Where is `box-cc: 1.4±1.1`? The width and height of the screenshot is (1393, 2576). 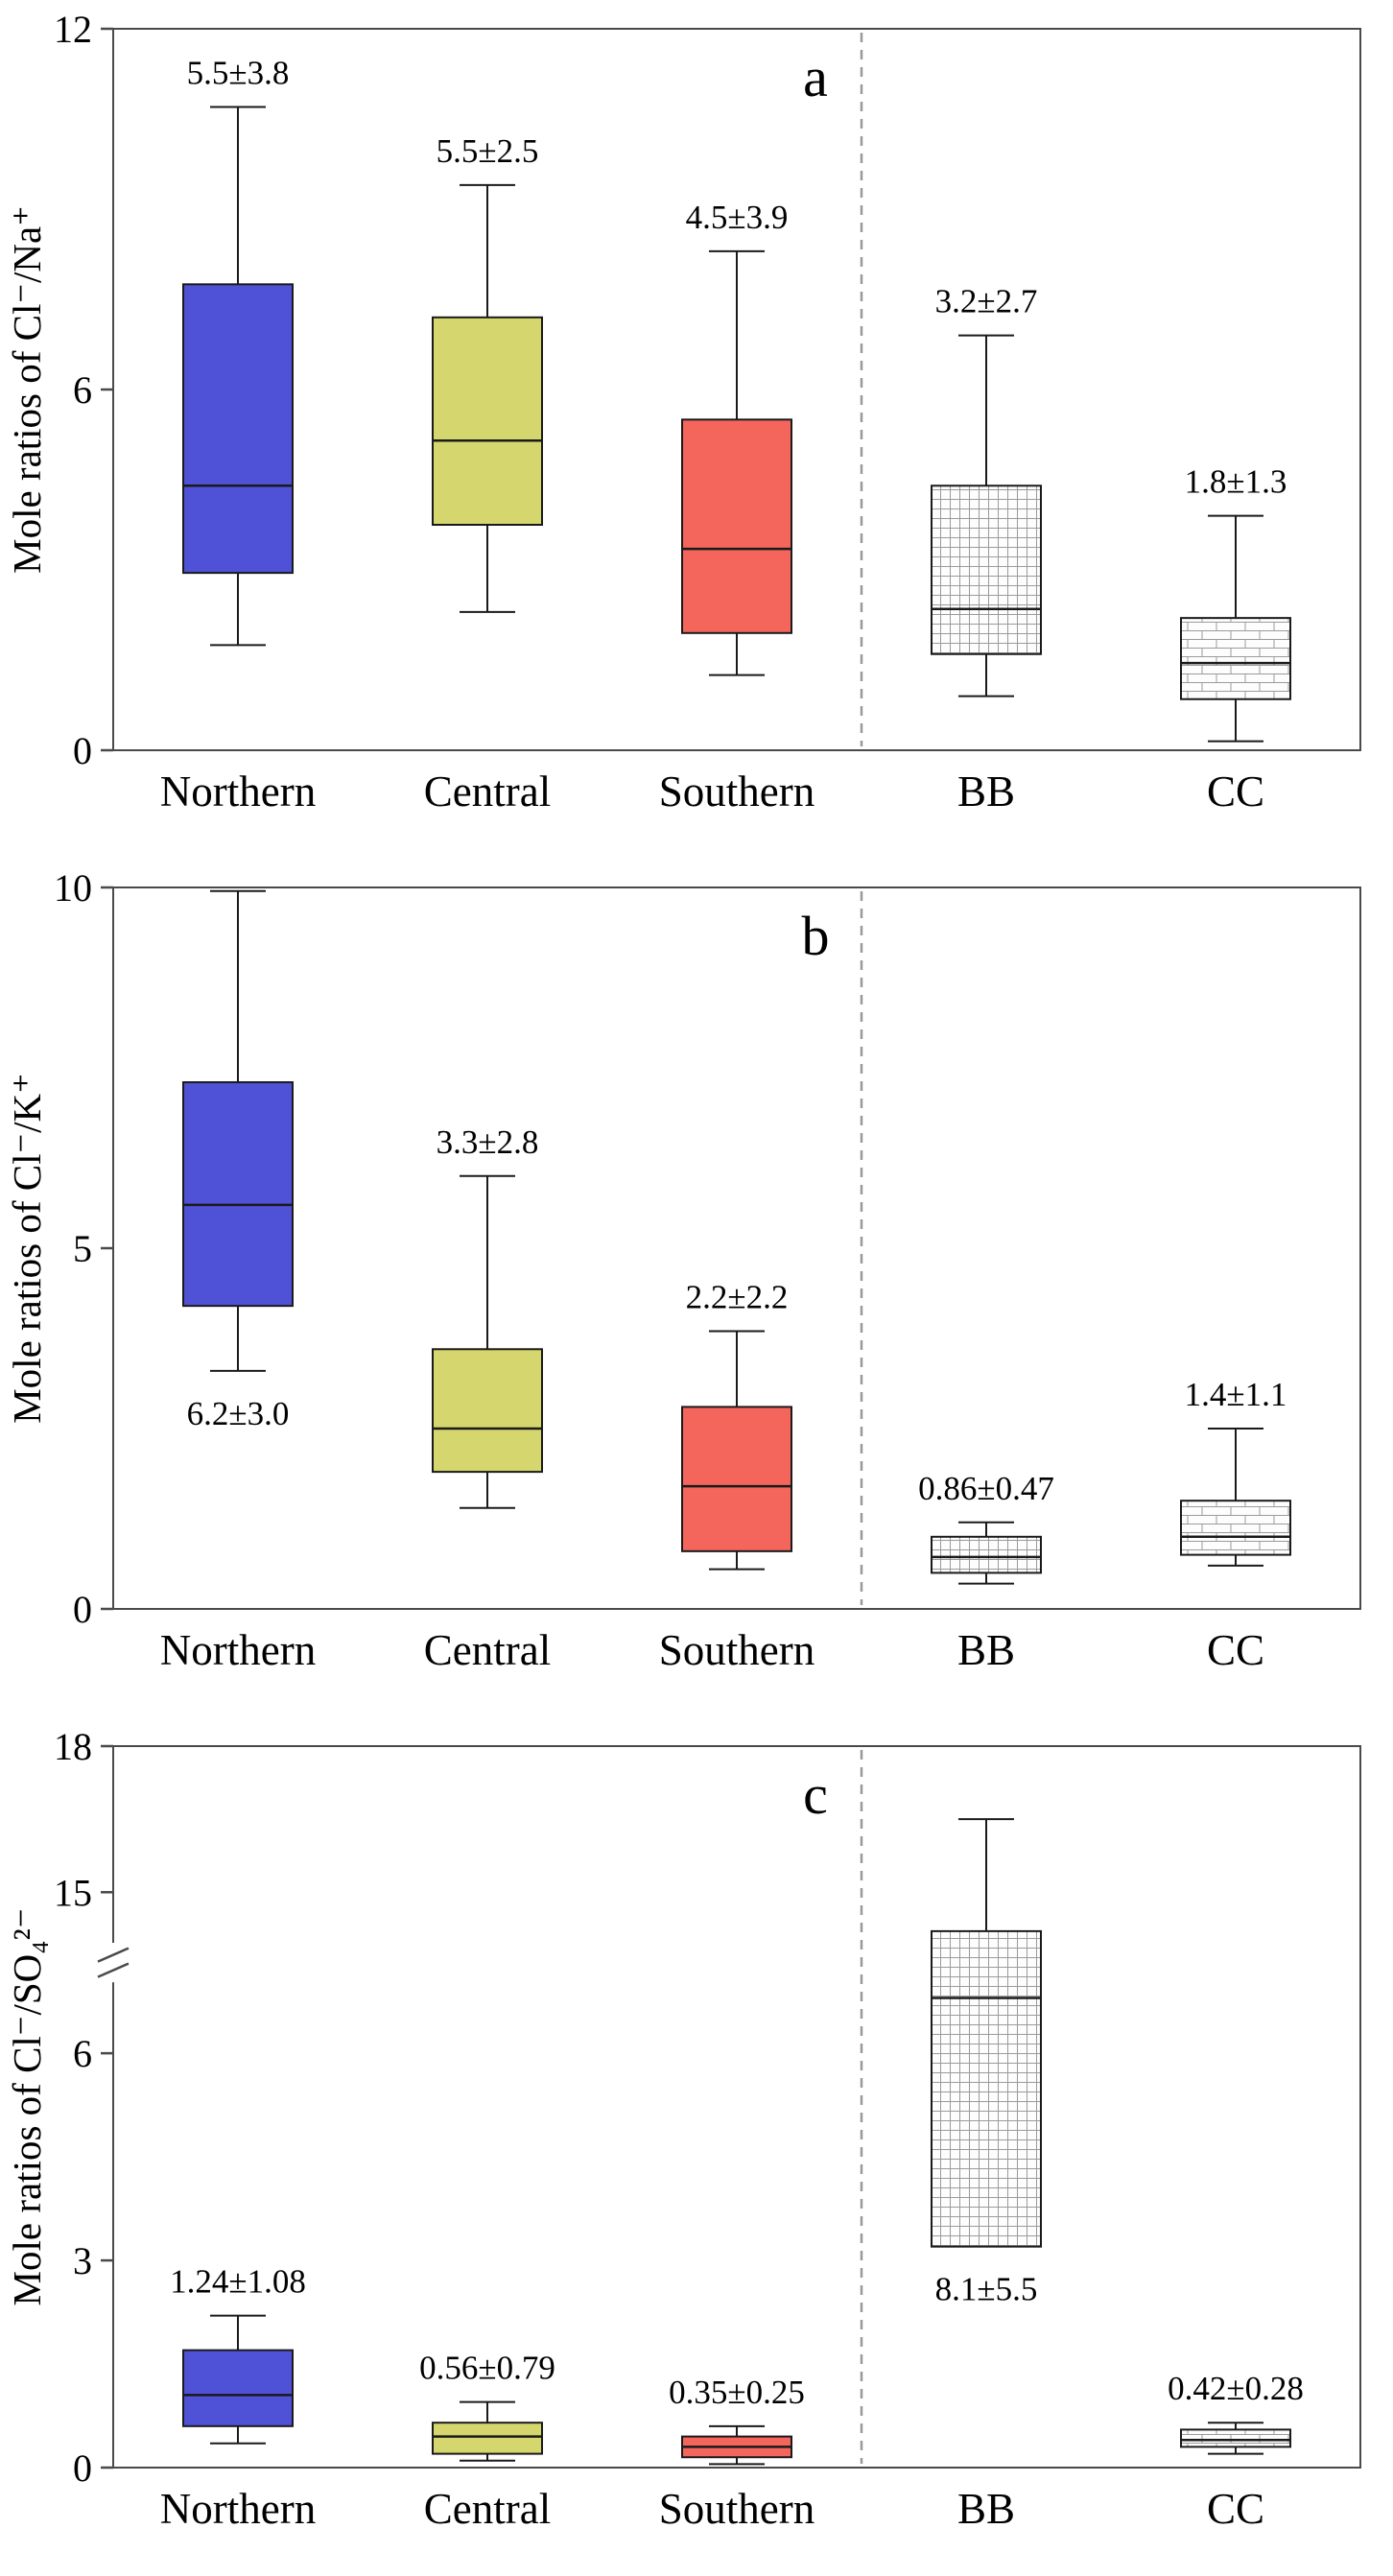
box-cc: 1.4±1.1 is located at coordinates (1235, 1471).